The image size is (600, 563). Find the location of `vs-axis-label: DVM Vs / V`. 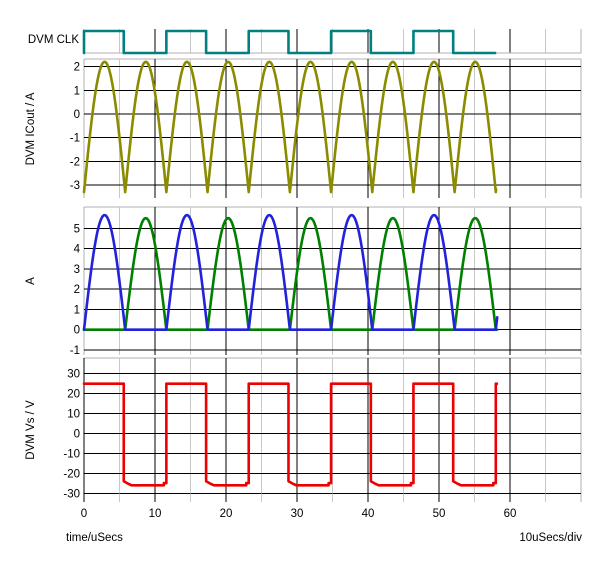

vs-axis-label: DVM Vs / V is located at coordinates (31, 430).